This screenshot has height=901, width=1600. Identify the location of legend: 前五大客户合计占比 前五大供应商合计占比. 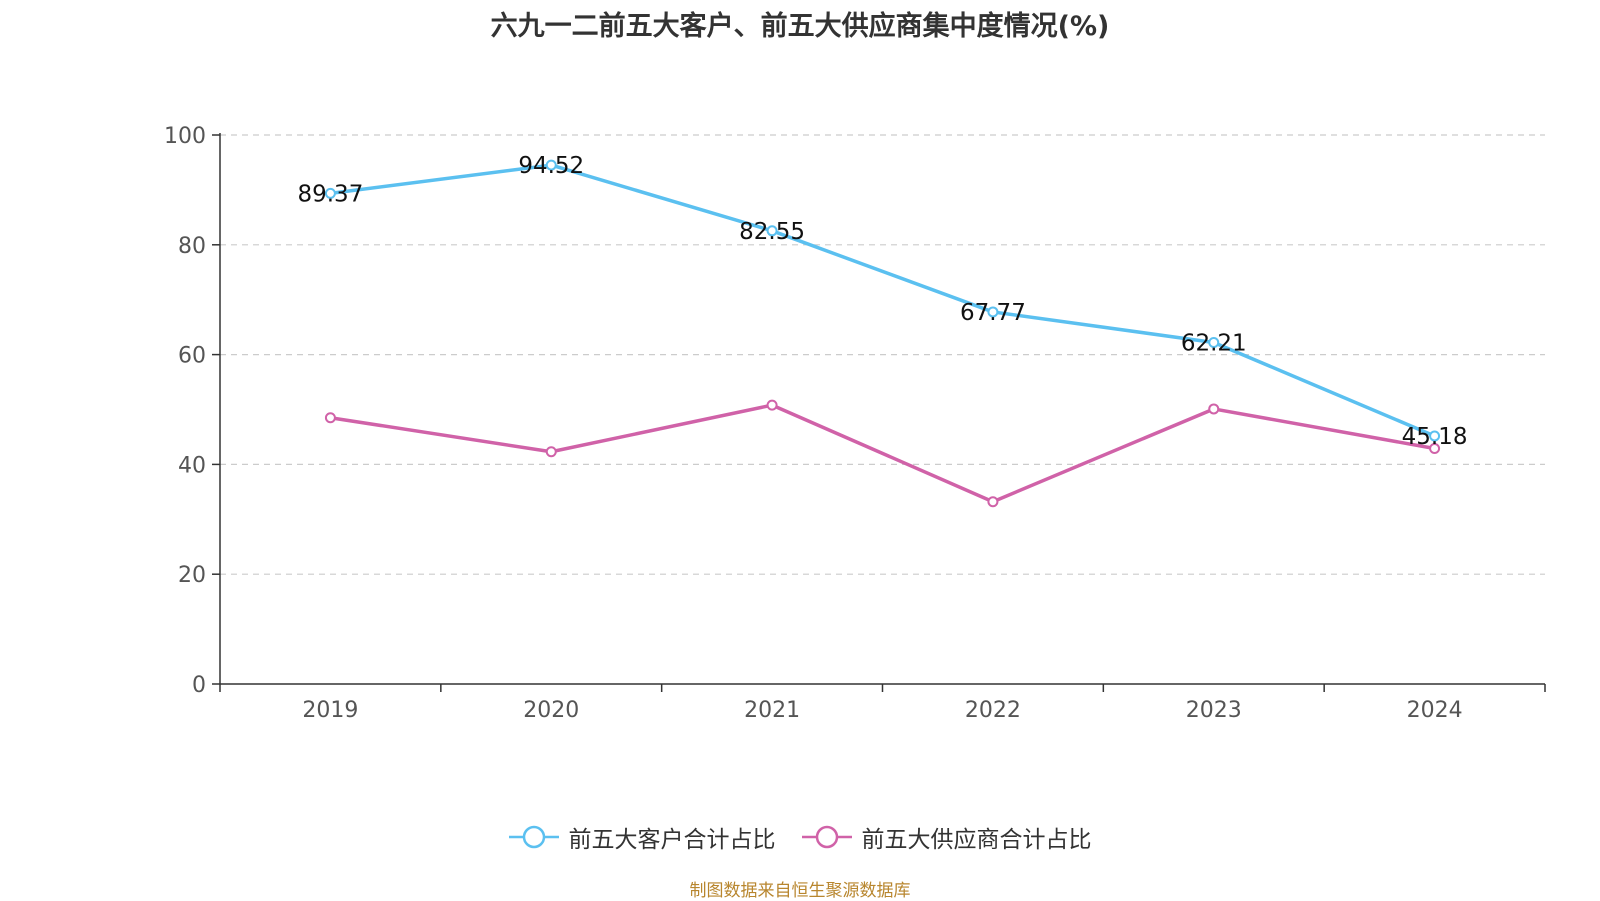
(800, 837).